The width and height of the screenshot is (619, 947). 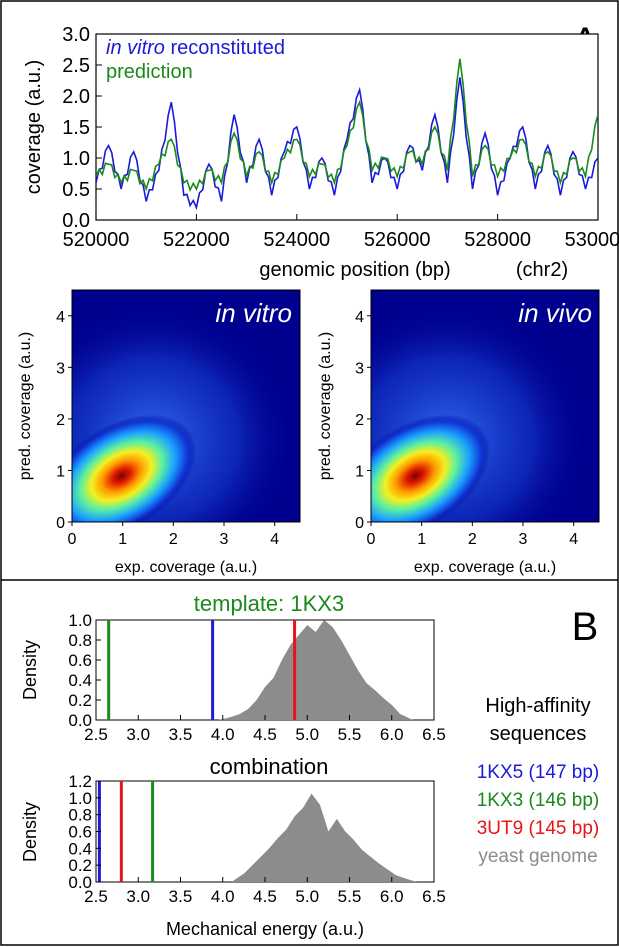 What do you see at coordinates (269, 766) in the screenshot?
I see `density-combination-title: combination` at bounding box center [269, 766].